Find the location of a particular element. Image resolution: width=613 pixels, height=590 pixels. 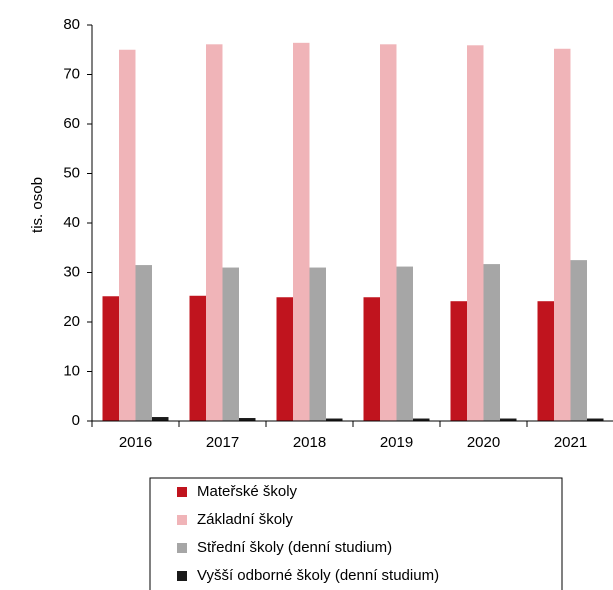

y-tick-label: 60 is located at coordinates (71, 123).